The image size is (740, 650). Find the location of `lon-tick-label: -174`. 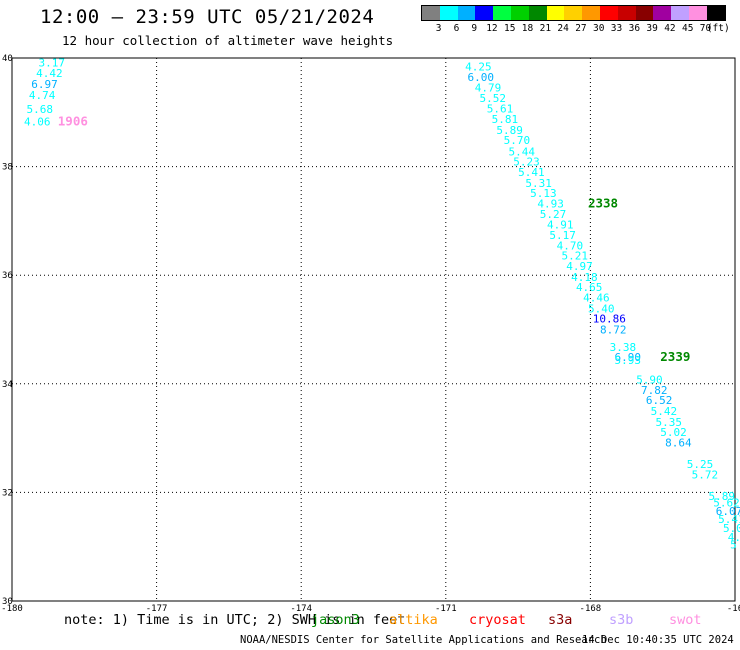

lon-tick-label: -174 is located at coordinates (301, 609).